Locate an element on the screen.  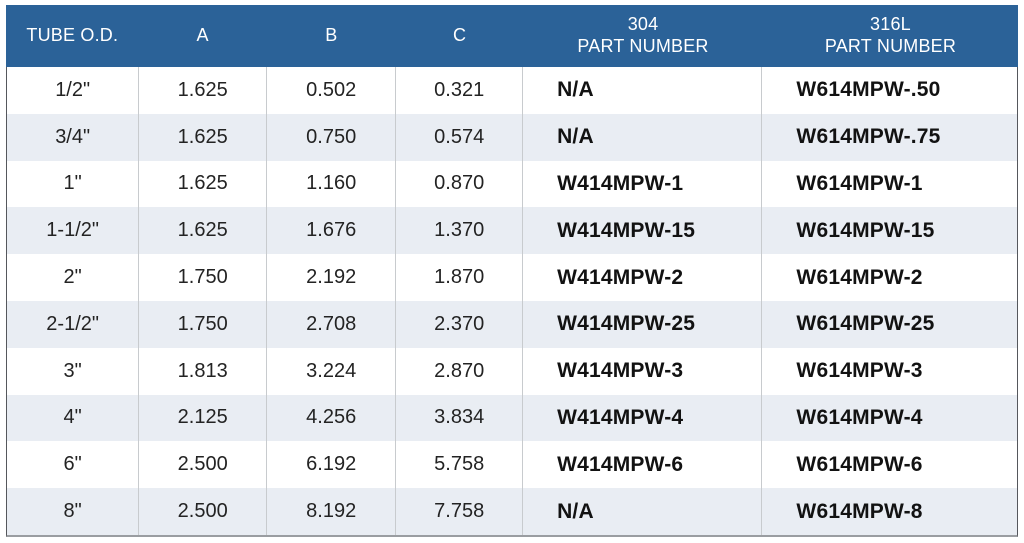
cell-a: 1.813 is located at coordinates (203, 371).